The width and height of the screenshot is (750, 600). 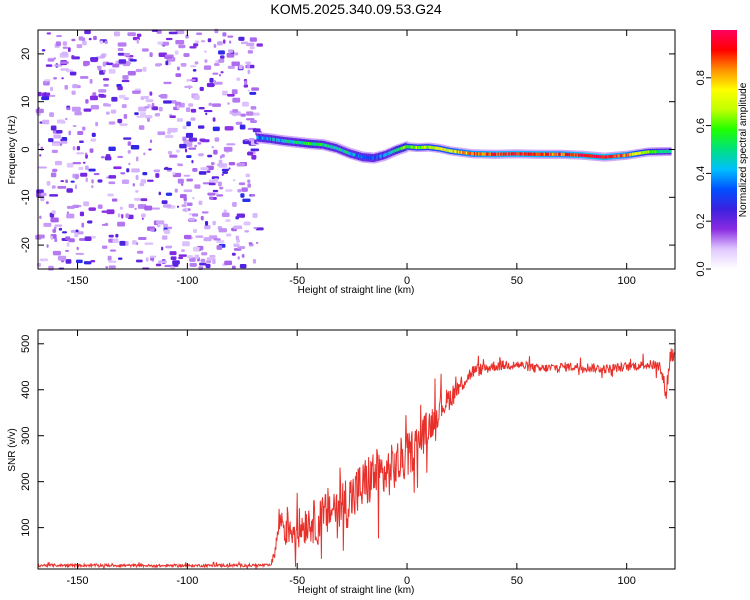 What do you see at coordinates (26, 54) in the screenshot?
I see `spectrogram-y-tick-label: 20` at bounding box center [26, 54].